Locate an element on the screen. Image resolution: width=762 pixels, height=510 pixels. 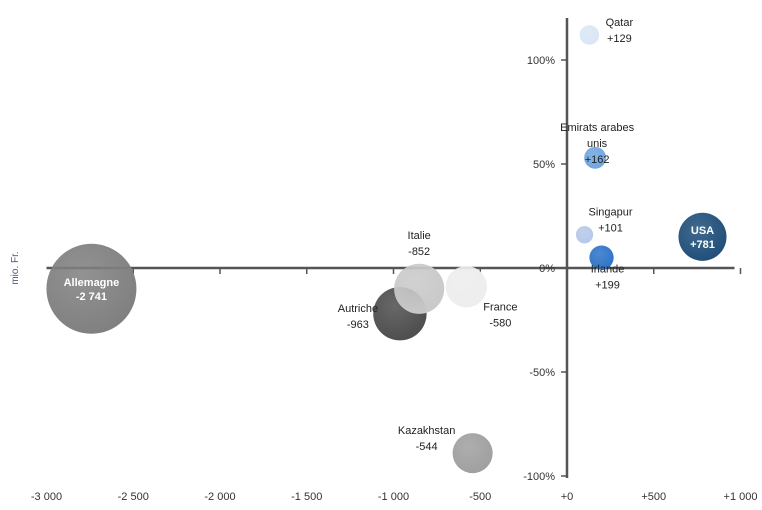
bubble-value-label: -544 is located at coordinates (427, 447).